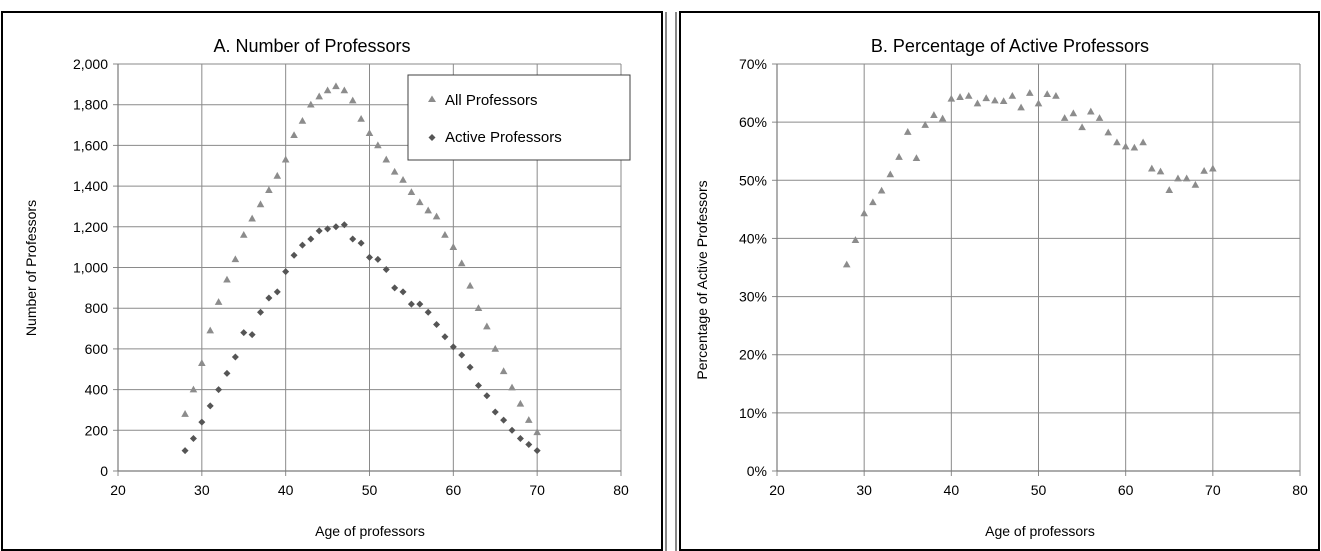 The width and height of the screenshot is (1321, 551). I want to click on y-tick-label: 1,400, so click(90, 186).